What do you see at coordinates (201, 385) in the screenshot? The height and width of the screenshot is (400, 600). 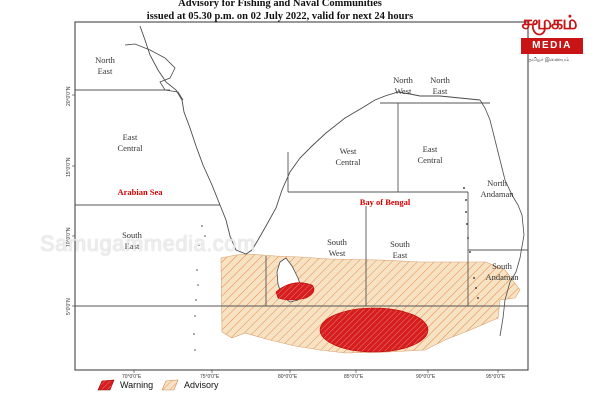 I see `legend-advisory-label: Advisory` at bounding box center [201, 385].